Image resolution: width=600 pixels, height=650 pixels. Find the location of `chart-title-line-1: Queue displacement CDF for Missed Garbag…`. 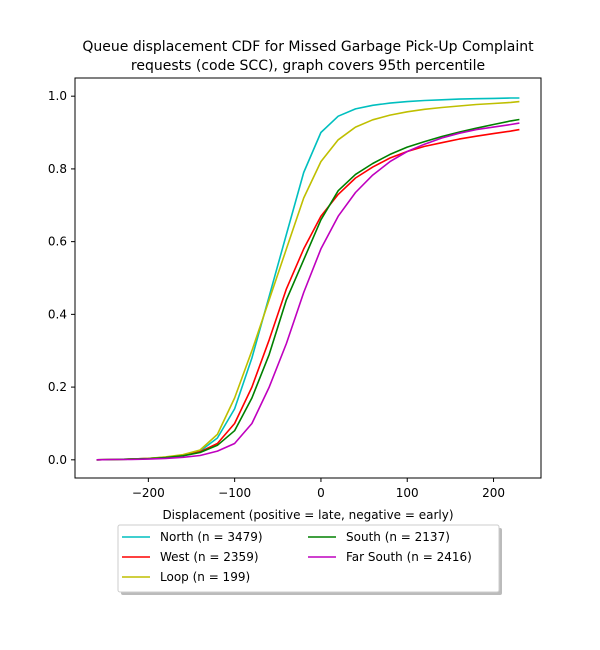

chart-title-line-1: Queue displacement CDF for Missed Garbag… is located at coordinates (308, 47).